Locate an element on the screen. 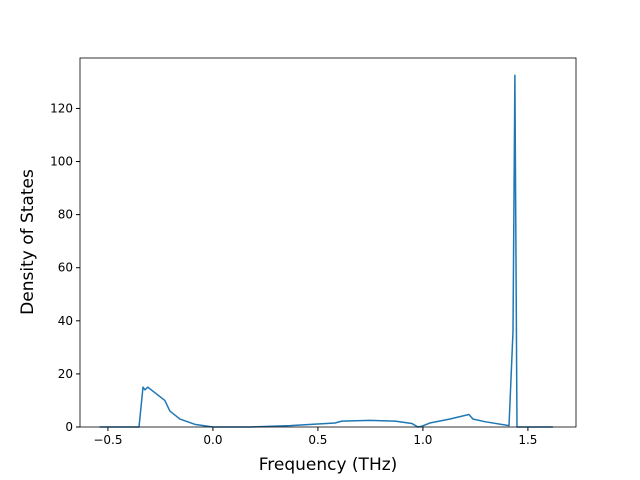  x-axis-label: Frequency (THz) is located at coordinates (328, 465).